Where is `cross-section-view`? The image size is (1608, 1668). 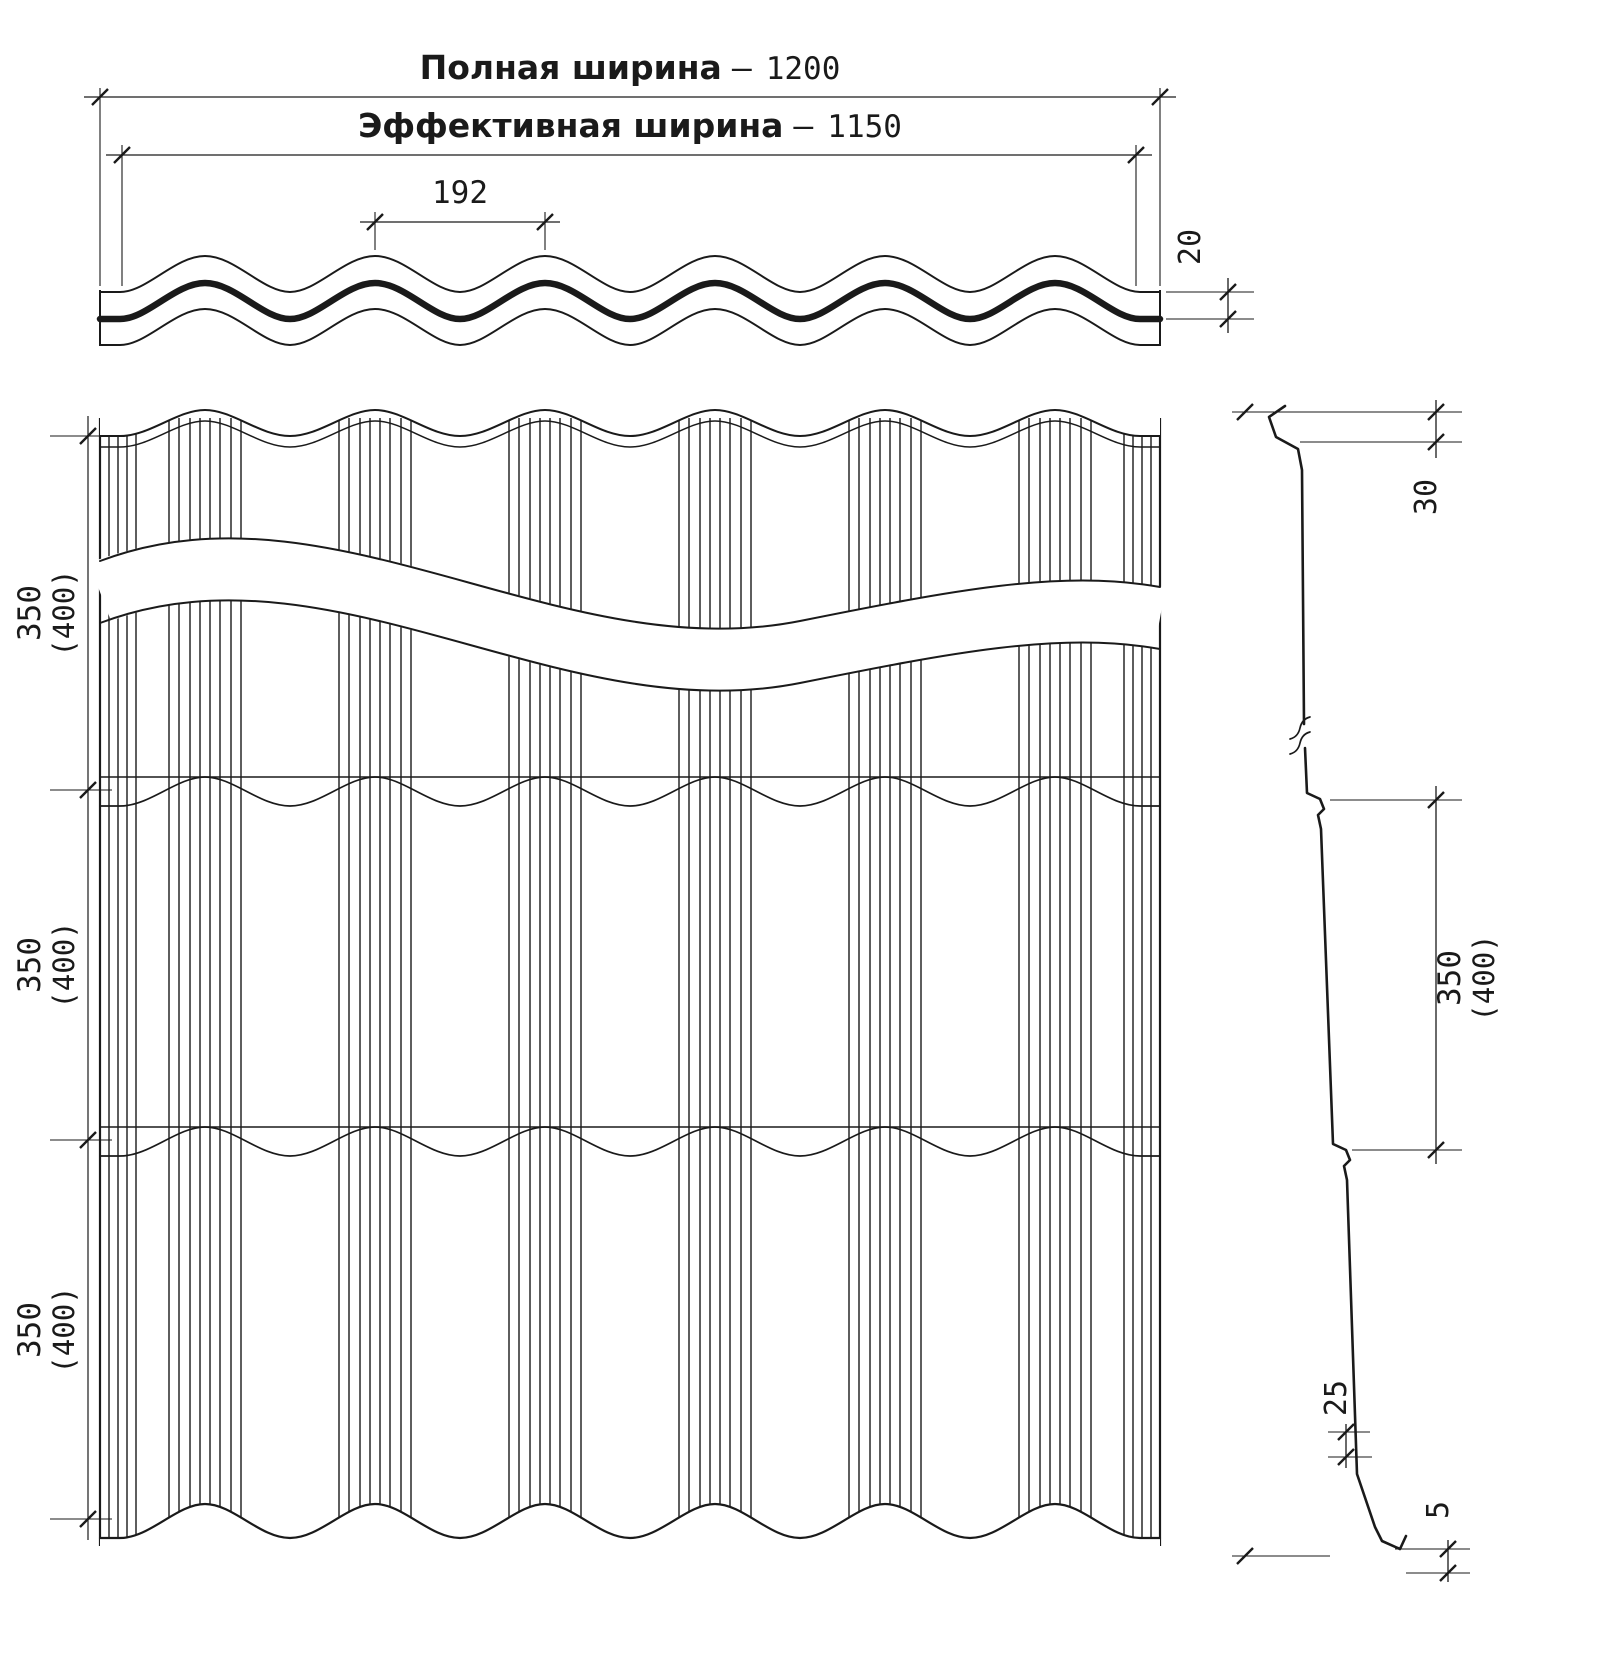
cross-section-view is located at coordinates (669, 217).